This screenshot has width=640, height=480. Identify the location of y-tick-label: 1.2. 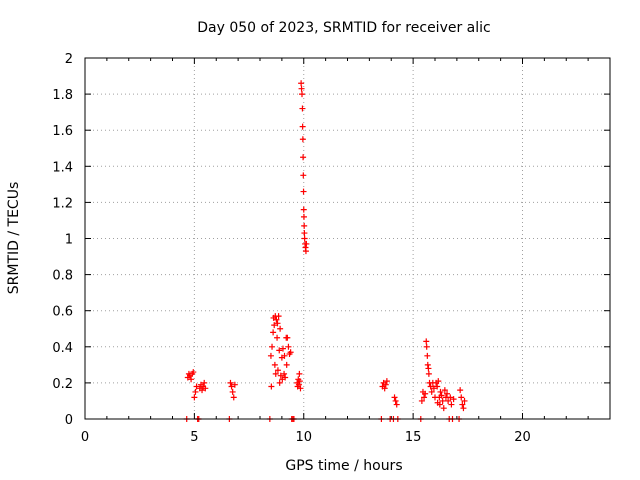
(62, 203).